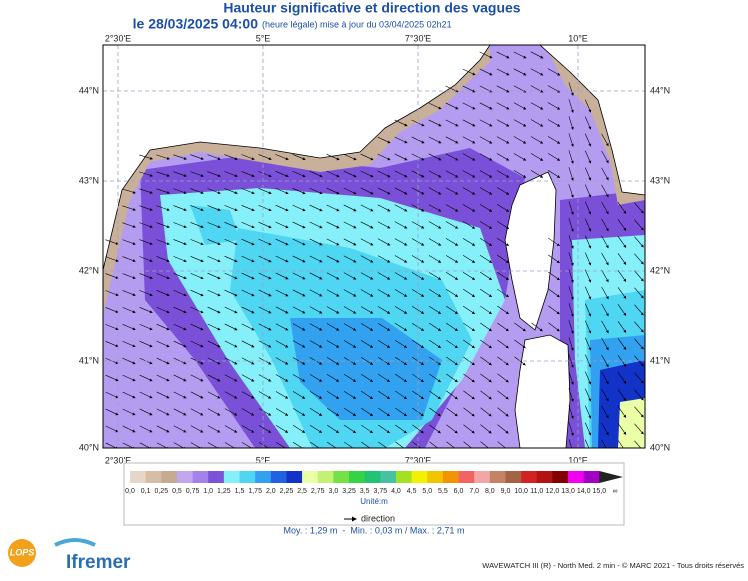 The image size is (748, 581). What do you see at coordinates (89, 270) in the screenshot?
I see `lat-label: 42°N` at bounding box center [89, 270].